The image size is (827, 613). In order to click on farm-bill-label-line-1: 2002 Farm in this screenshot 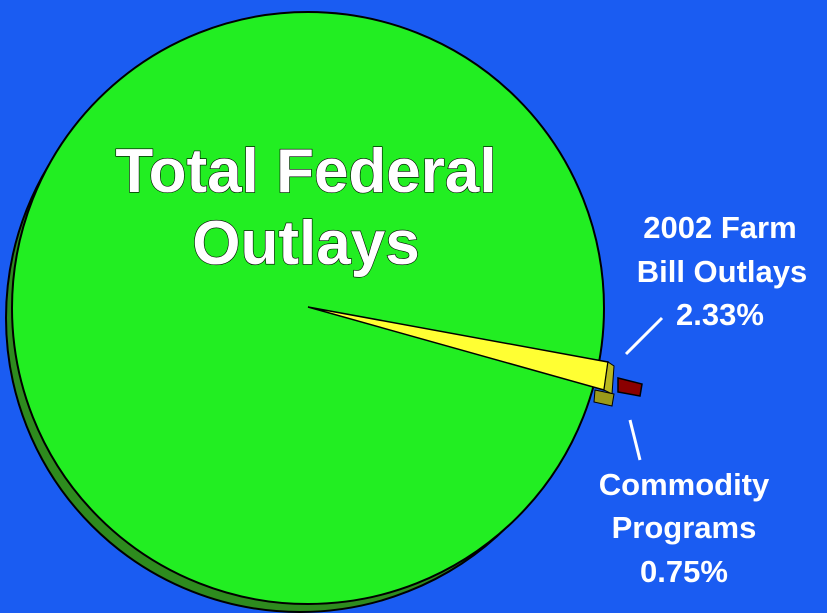, I will do `click(719, 227)`.